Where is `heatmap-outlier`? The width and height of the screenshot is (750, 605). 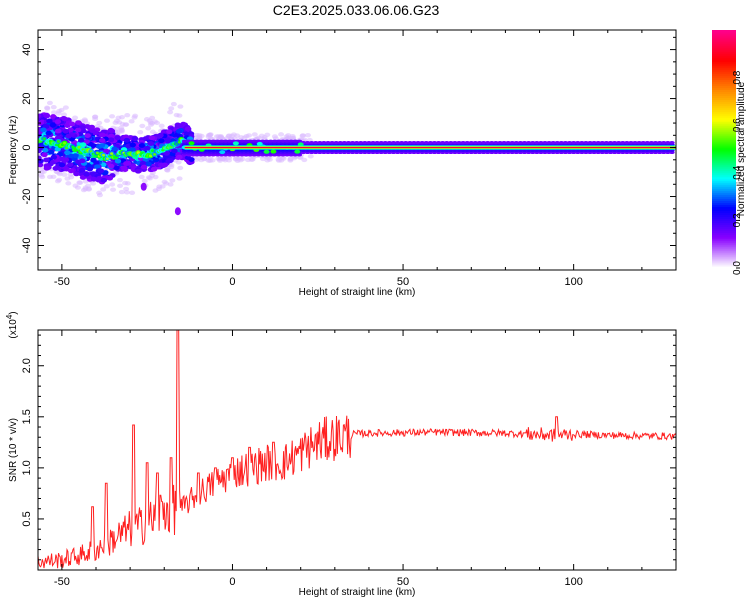 heatmap-outlier is located at coordinates (143, 186).